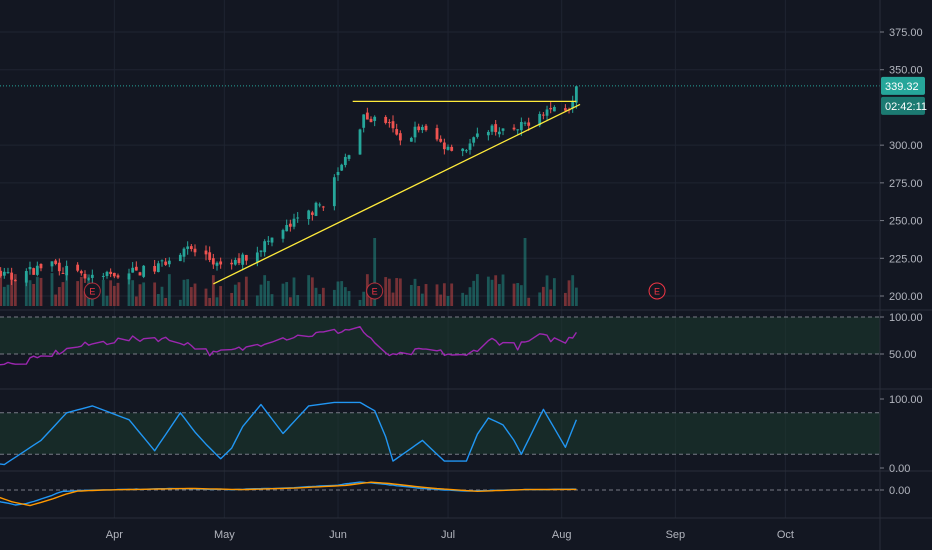 The width and height of the screenshot is (932, 550). Describe the element at coordinates (906, 259) in the screenshot. I see `price-tick-label: 225.00` at that location.